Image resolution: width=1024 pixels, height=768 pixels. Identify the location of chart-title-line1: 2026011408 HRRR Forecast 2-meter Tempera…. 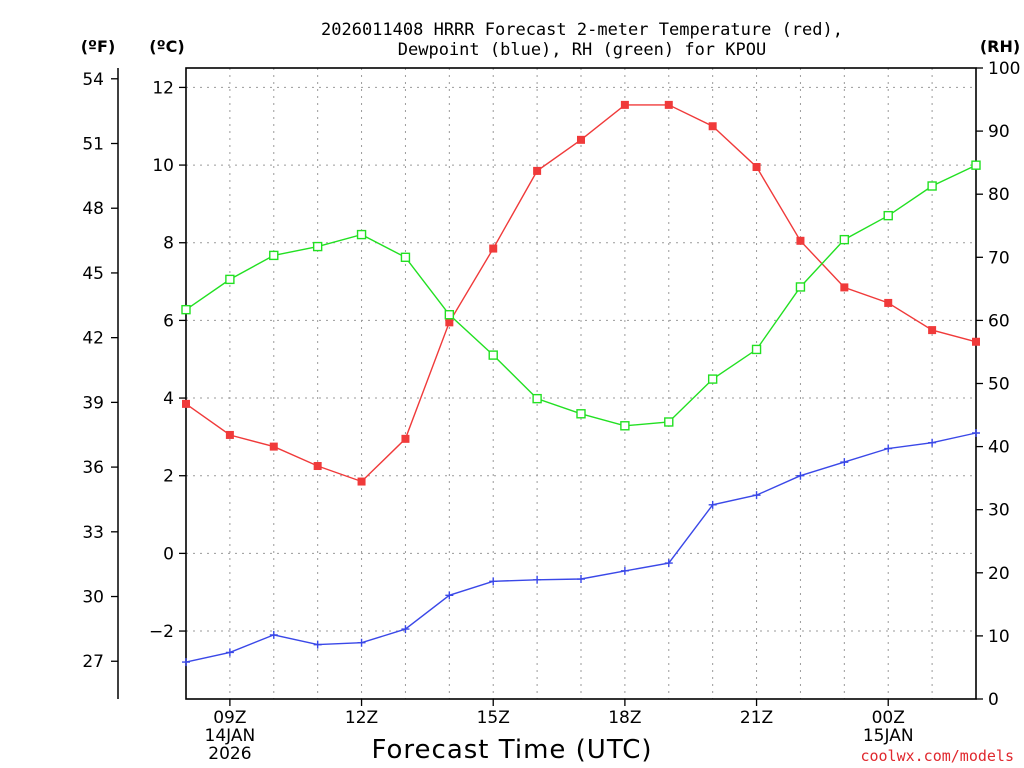
(582, 30).